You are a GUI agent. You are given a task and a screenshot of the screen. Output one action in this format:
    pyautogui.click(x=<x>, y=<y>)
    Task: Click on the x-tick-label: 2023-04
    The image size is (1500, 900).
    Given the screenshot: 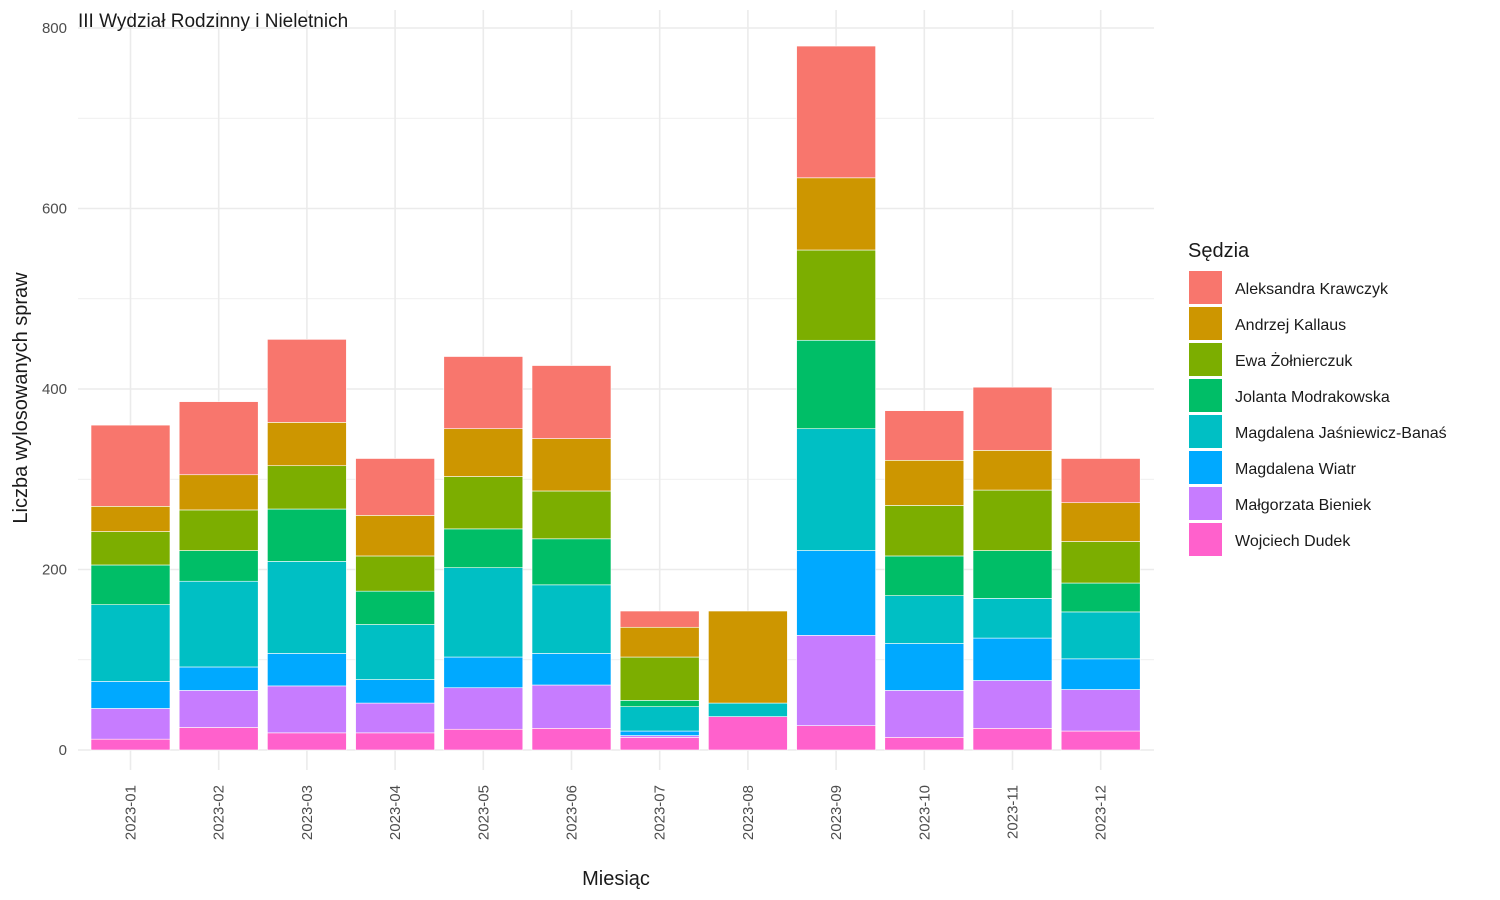 What is the action you would take?
    pyautogui.click(x=395, y=812)
    